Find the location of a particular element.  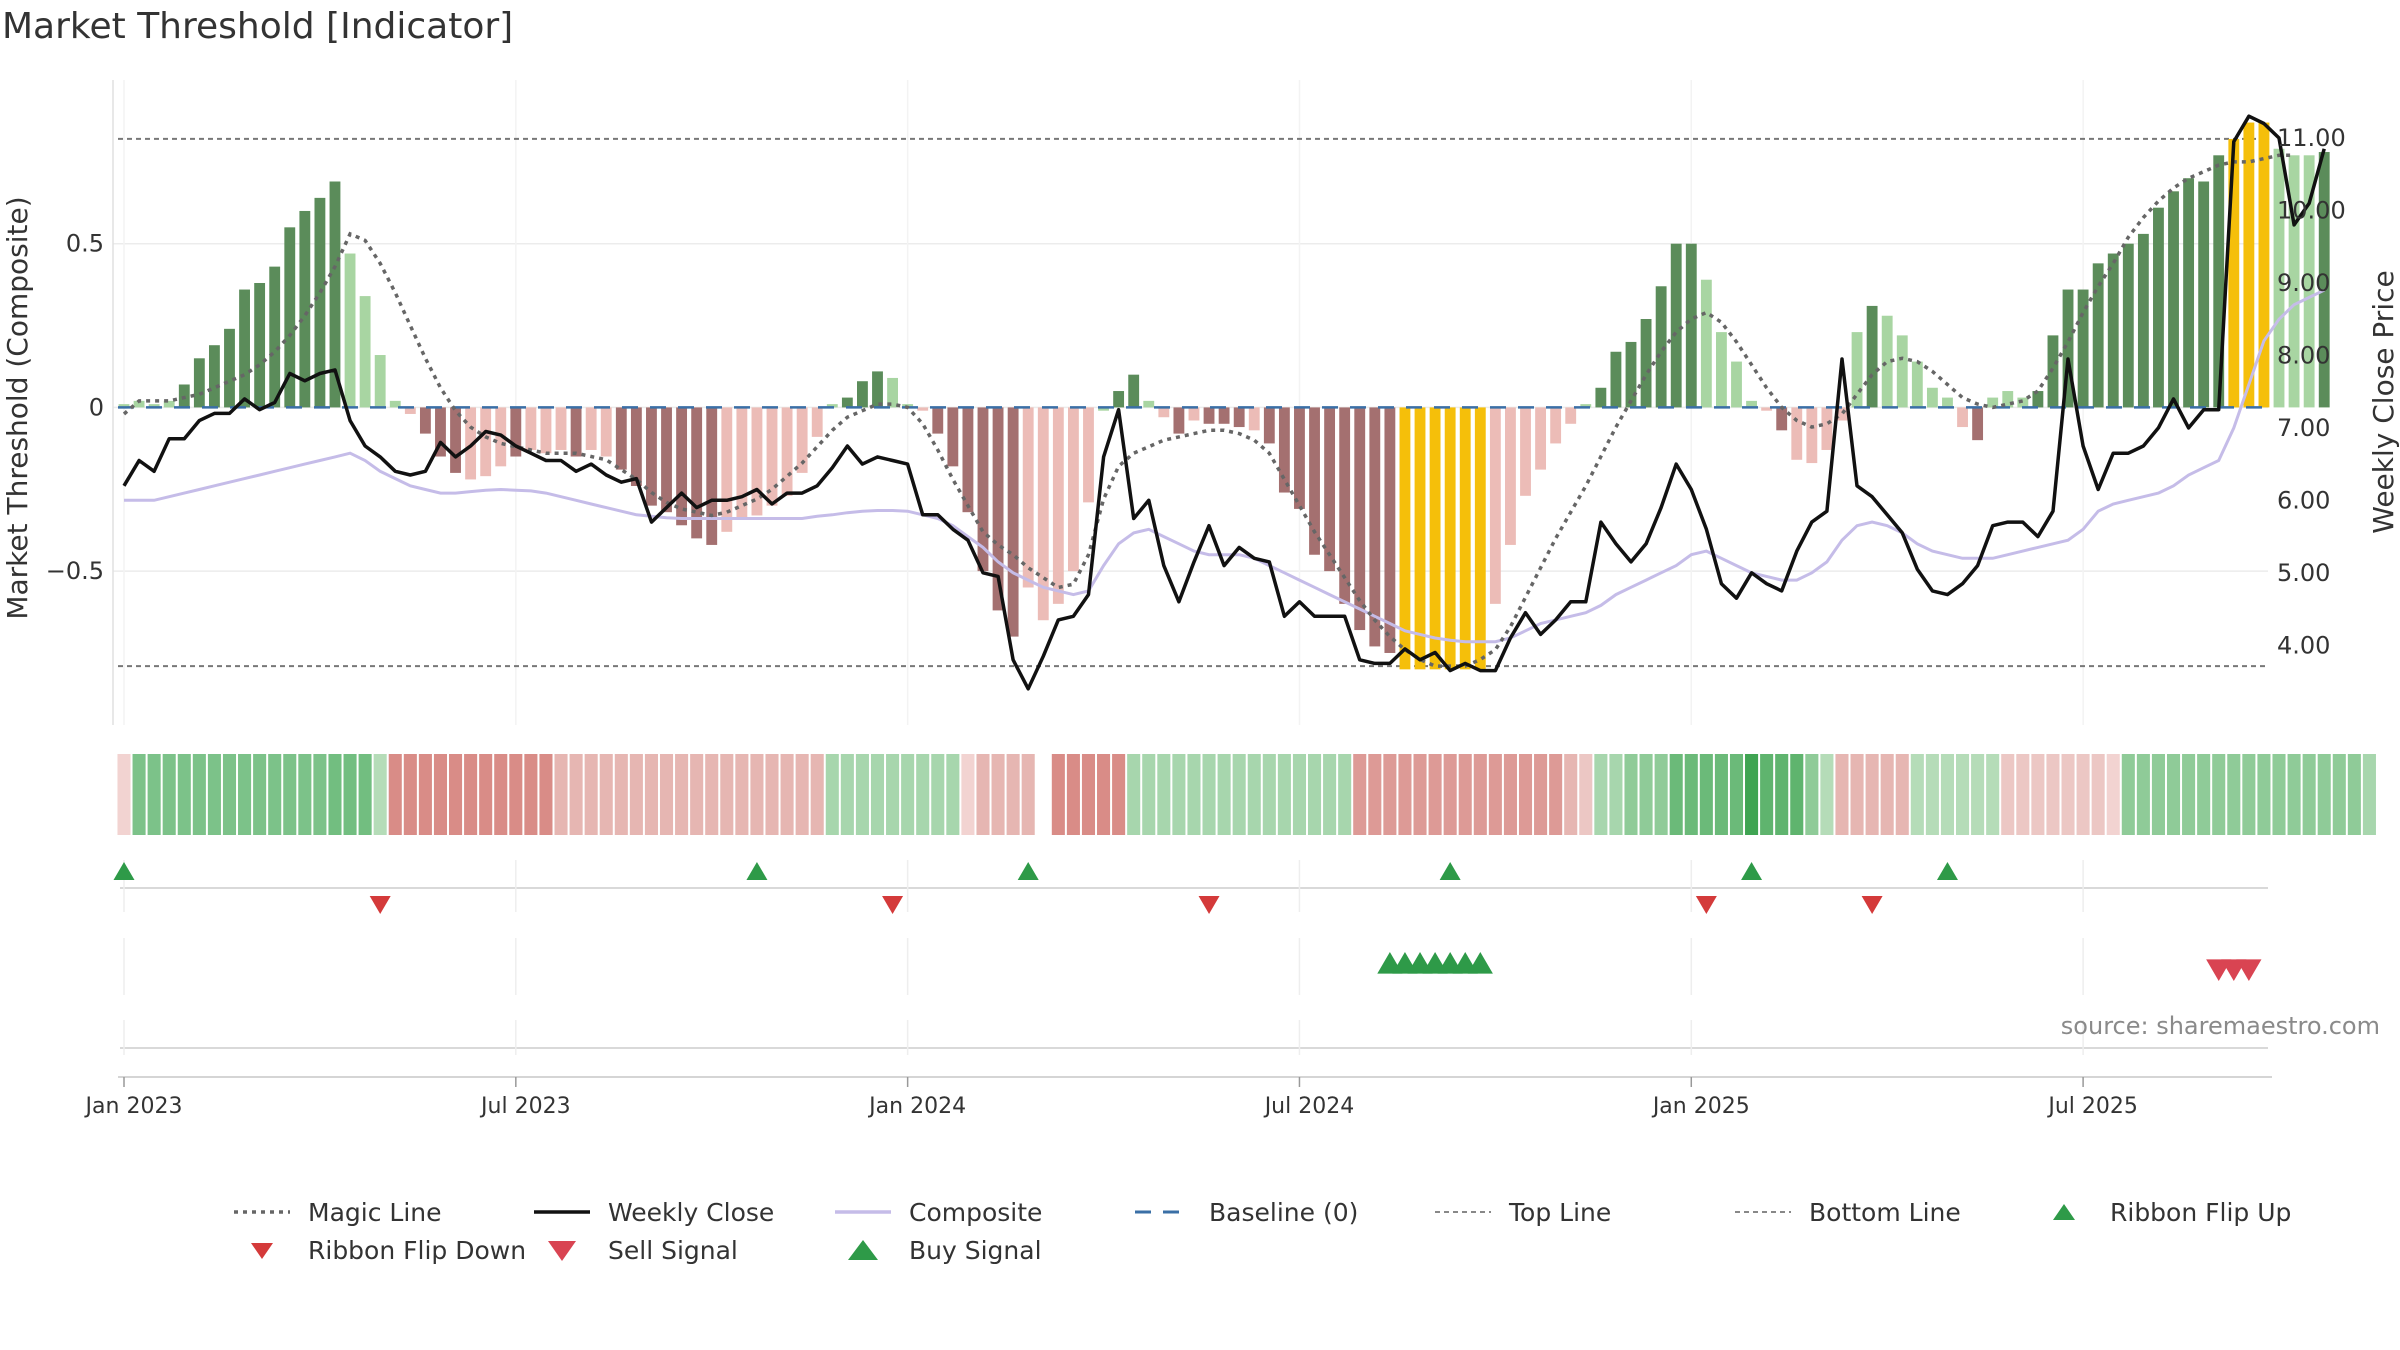

x-tick-label: Jul 2023 is located at coordinates (525, 1106).